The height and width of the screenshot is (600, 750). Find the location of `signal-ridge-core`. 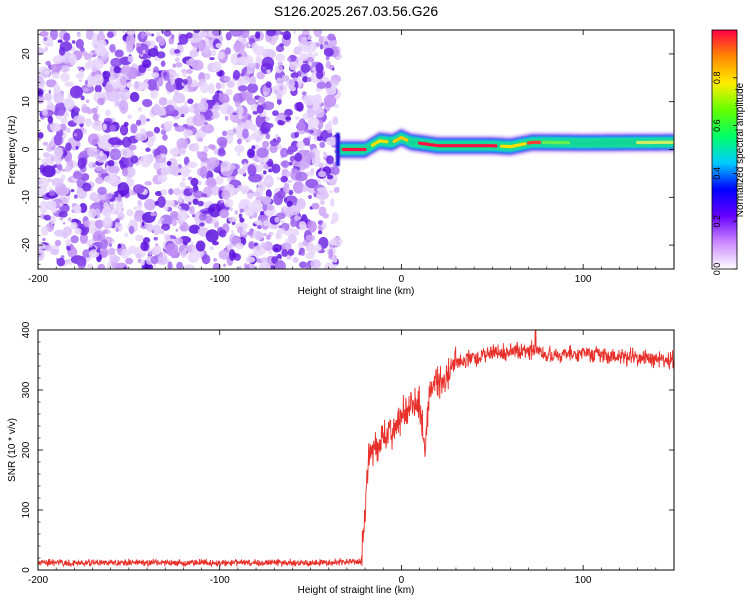

signal-ridge-core is located at coordinates (513, 145).